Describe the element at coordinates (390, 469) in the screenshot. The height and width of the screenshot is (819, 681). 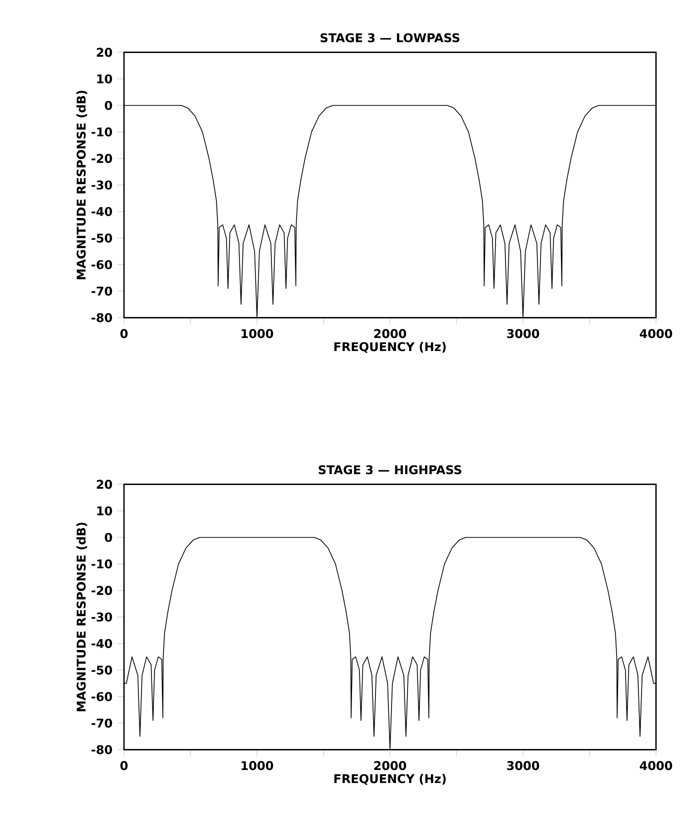
I see `chart-title: STAGE 3 — HIGHPASS` at that location.